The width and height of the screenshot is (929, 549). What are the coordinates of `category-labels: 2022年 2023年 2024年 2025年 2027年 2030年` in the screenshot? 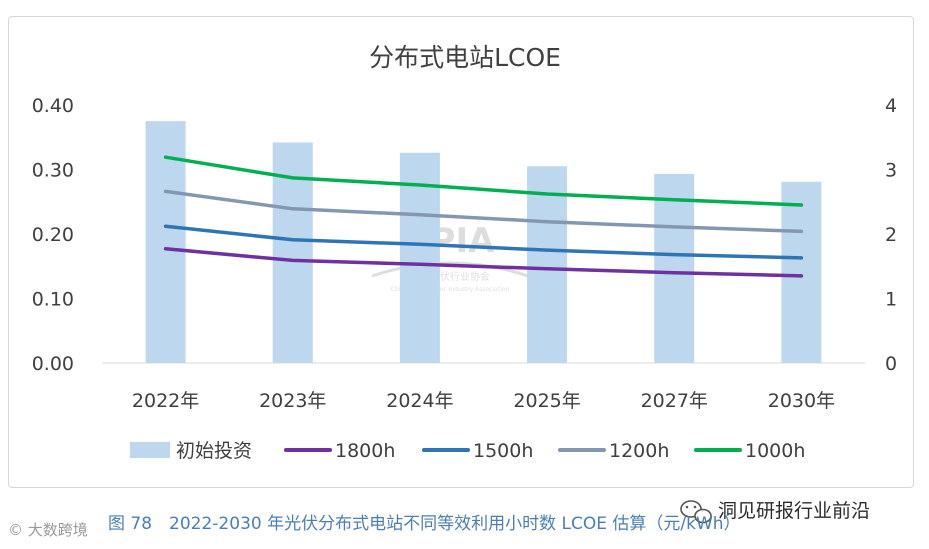 It's located at (483, 401).